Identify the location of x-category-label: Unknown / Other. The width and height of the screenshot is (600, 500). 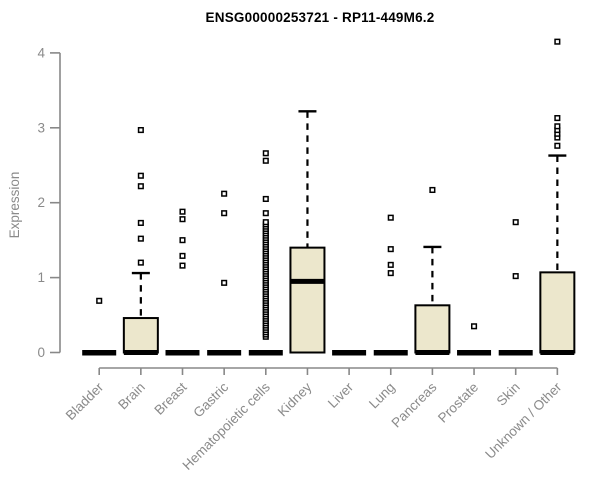
(523, 420).